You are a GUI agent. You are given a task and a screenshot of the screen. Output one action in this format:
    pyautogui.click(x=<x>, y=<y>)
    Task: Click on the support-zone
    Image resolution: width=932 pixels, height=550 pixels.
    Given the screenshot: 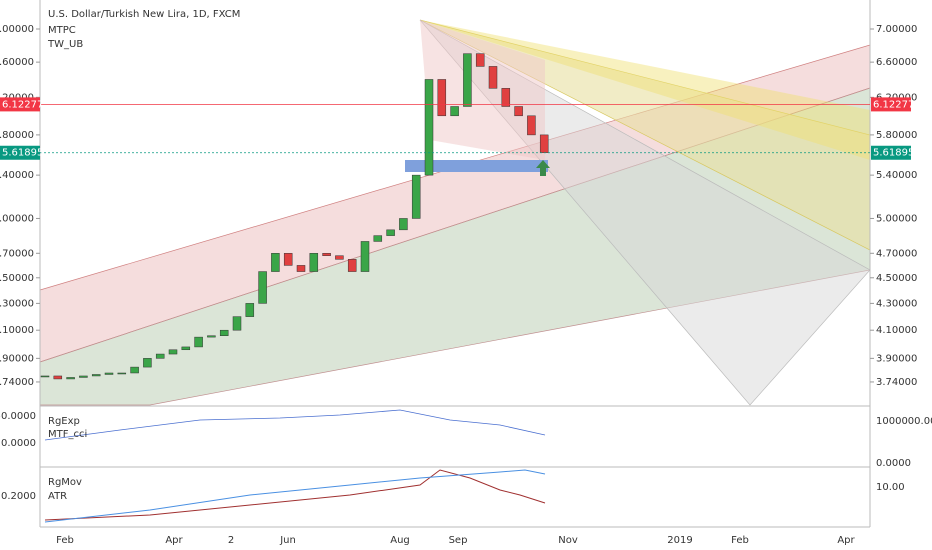 What is the action you would take?
    pyautogui.click(x=476, y=166)
    